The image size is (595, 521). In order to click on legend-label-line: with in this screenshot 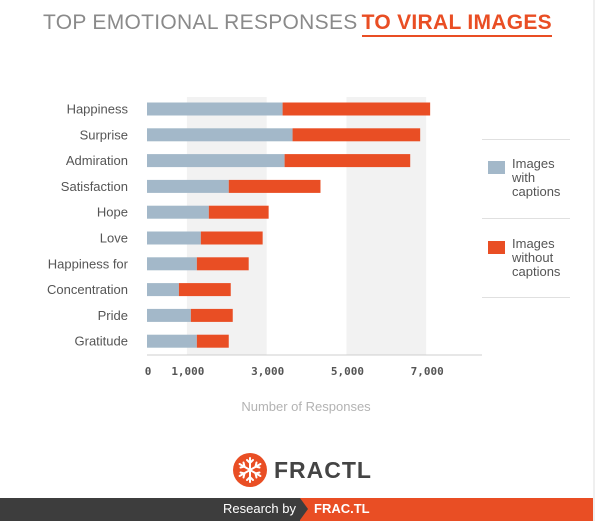, I will do `click(524, 177)`.